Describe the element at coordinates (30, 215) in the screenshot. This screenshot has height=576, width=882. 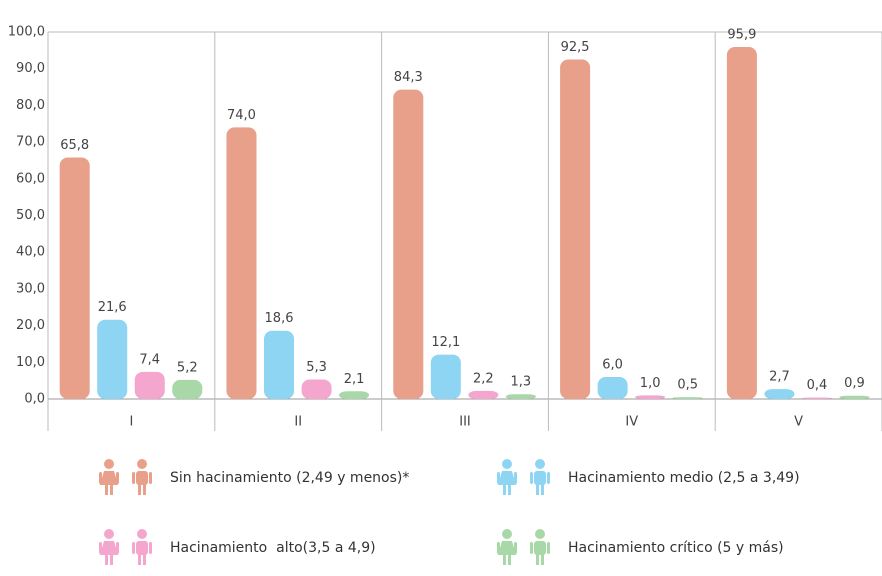
I see `y-tick-label: 50,0` at that location.